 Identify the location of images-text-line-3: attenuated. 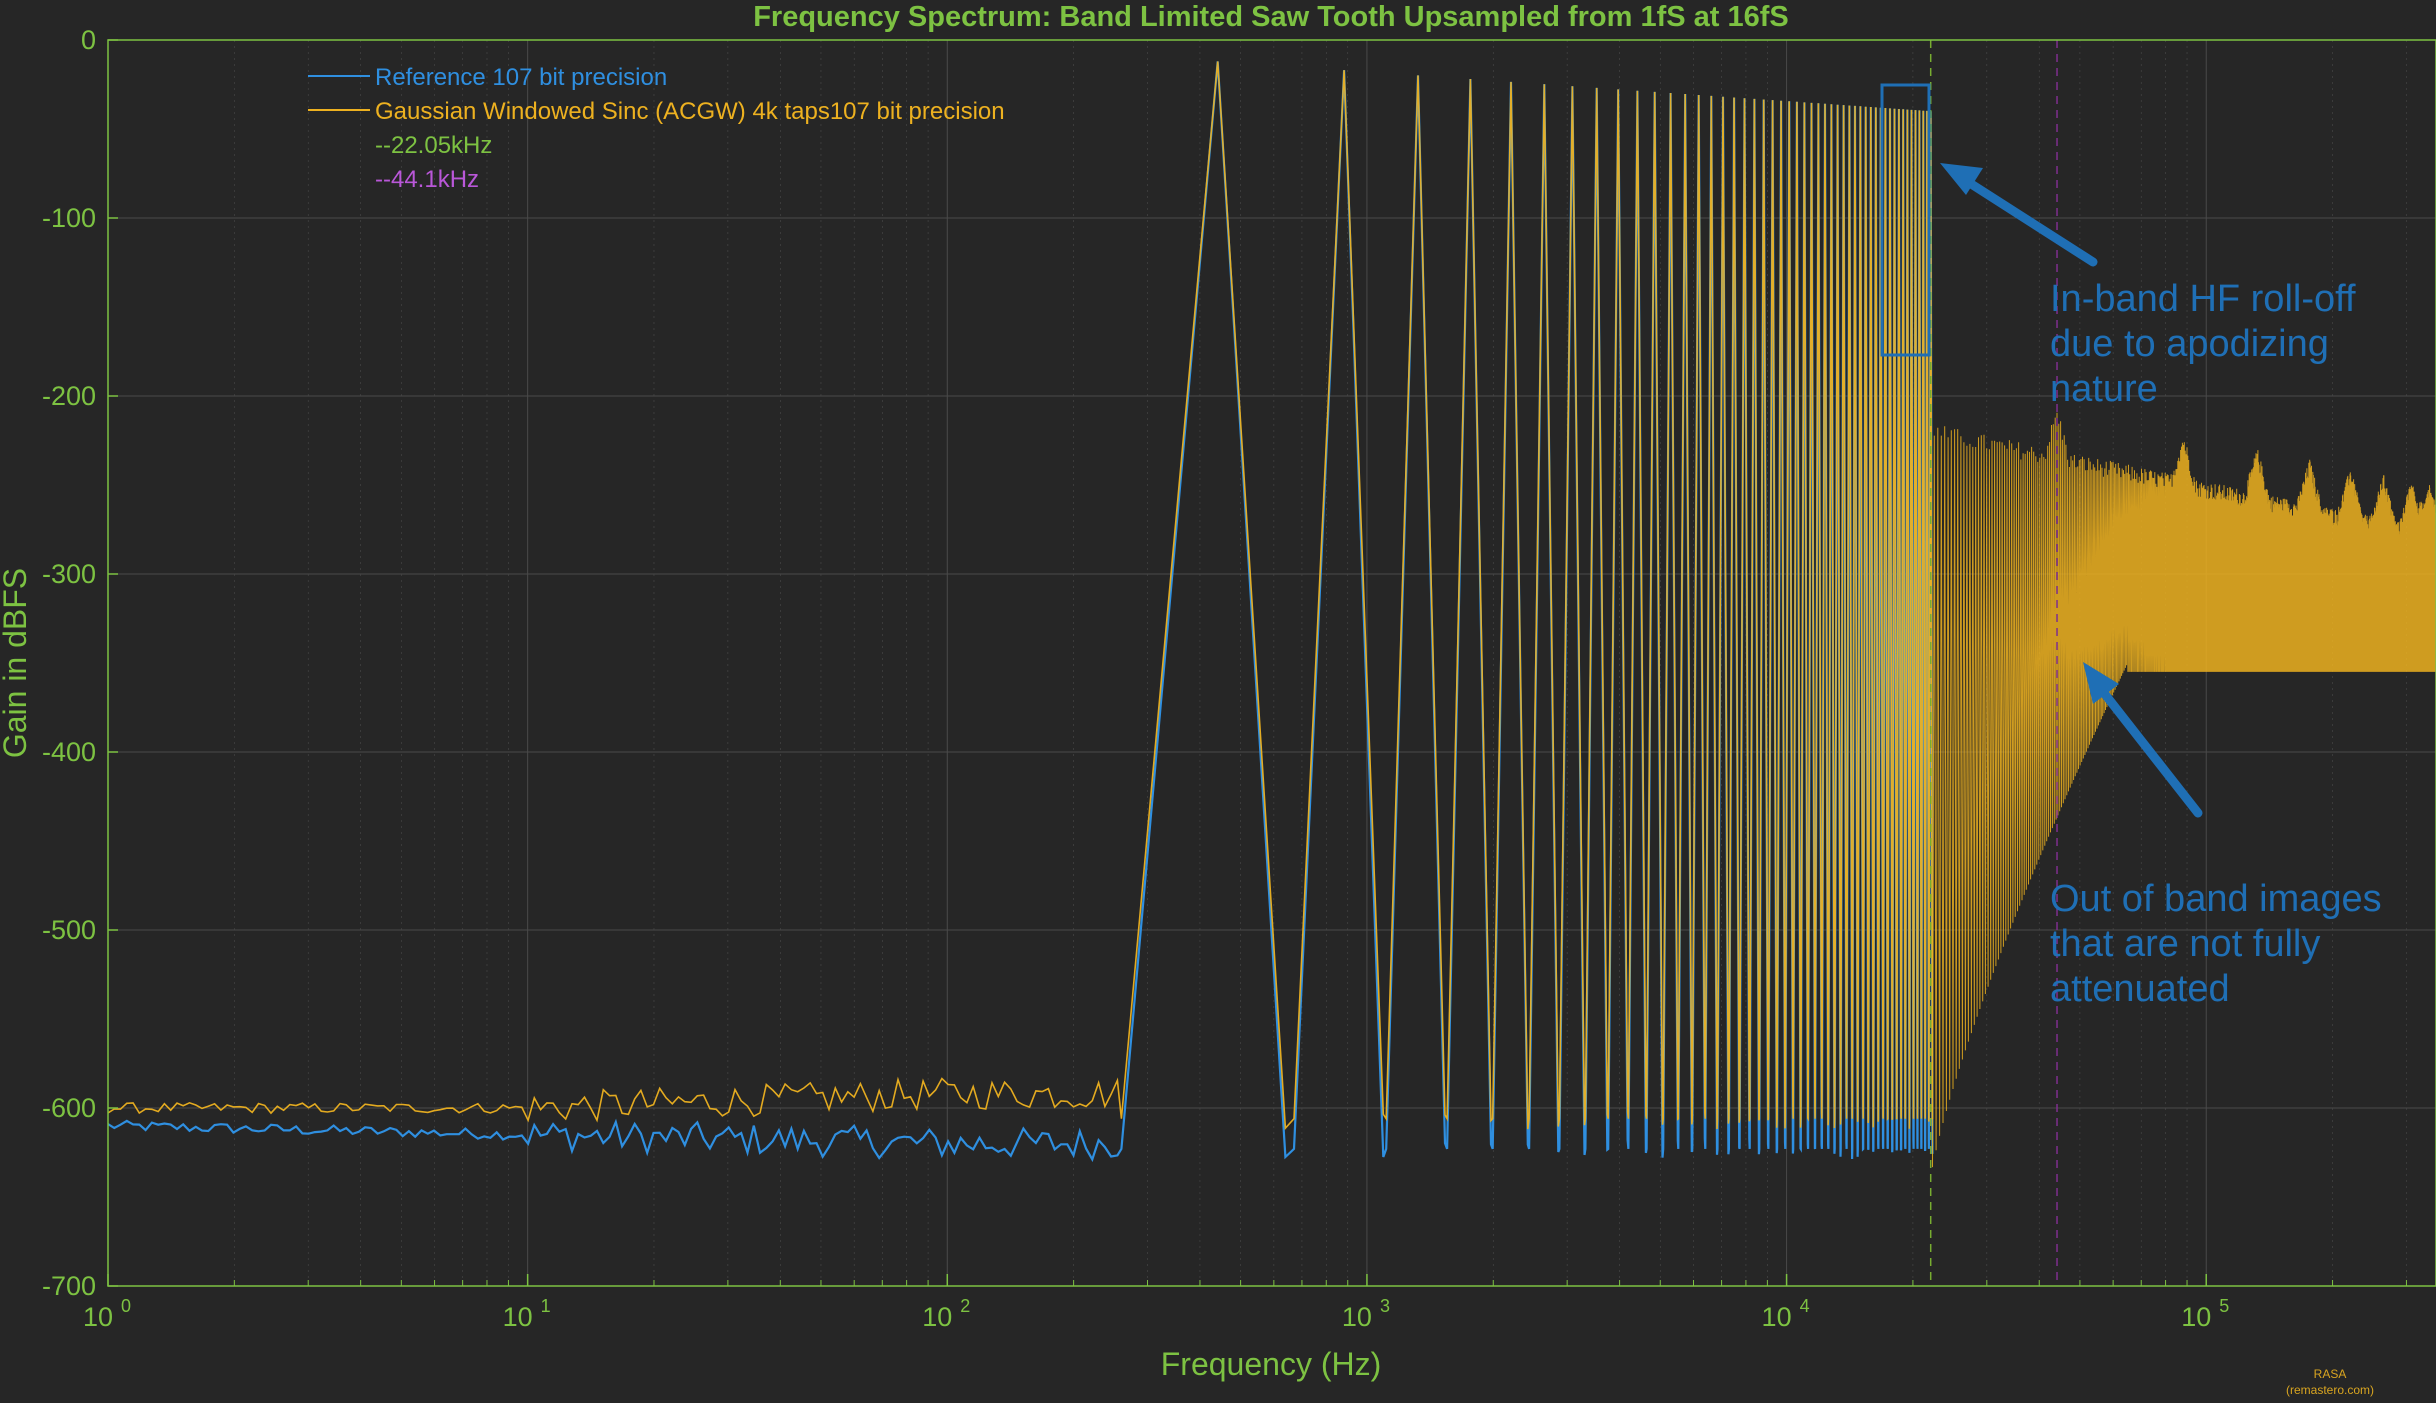
(2140, 989).